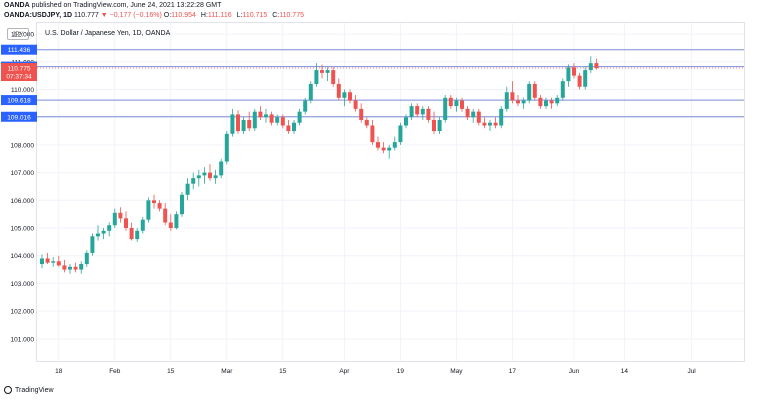 Image resolution: width=768 pixels, height=400 pixels. Describe the element at coordinates (19, 101) in the screenshot. I see `level-label-text: 109.618` at that location.